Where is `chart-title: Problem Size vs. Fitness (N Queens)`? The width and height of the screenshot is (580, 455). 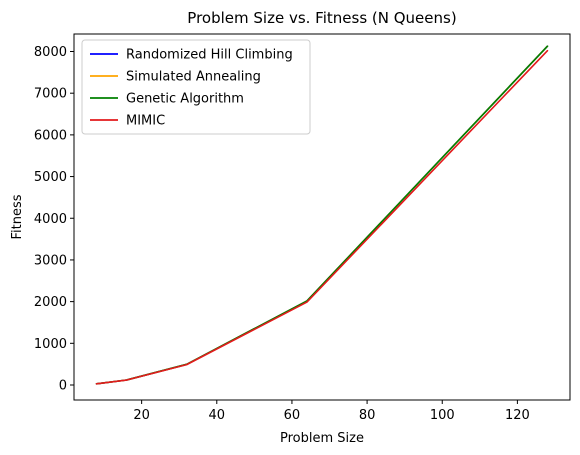 chart-title: Problem Size vs. Fitness (N Queens) is located at coordinates (321, 18).